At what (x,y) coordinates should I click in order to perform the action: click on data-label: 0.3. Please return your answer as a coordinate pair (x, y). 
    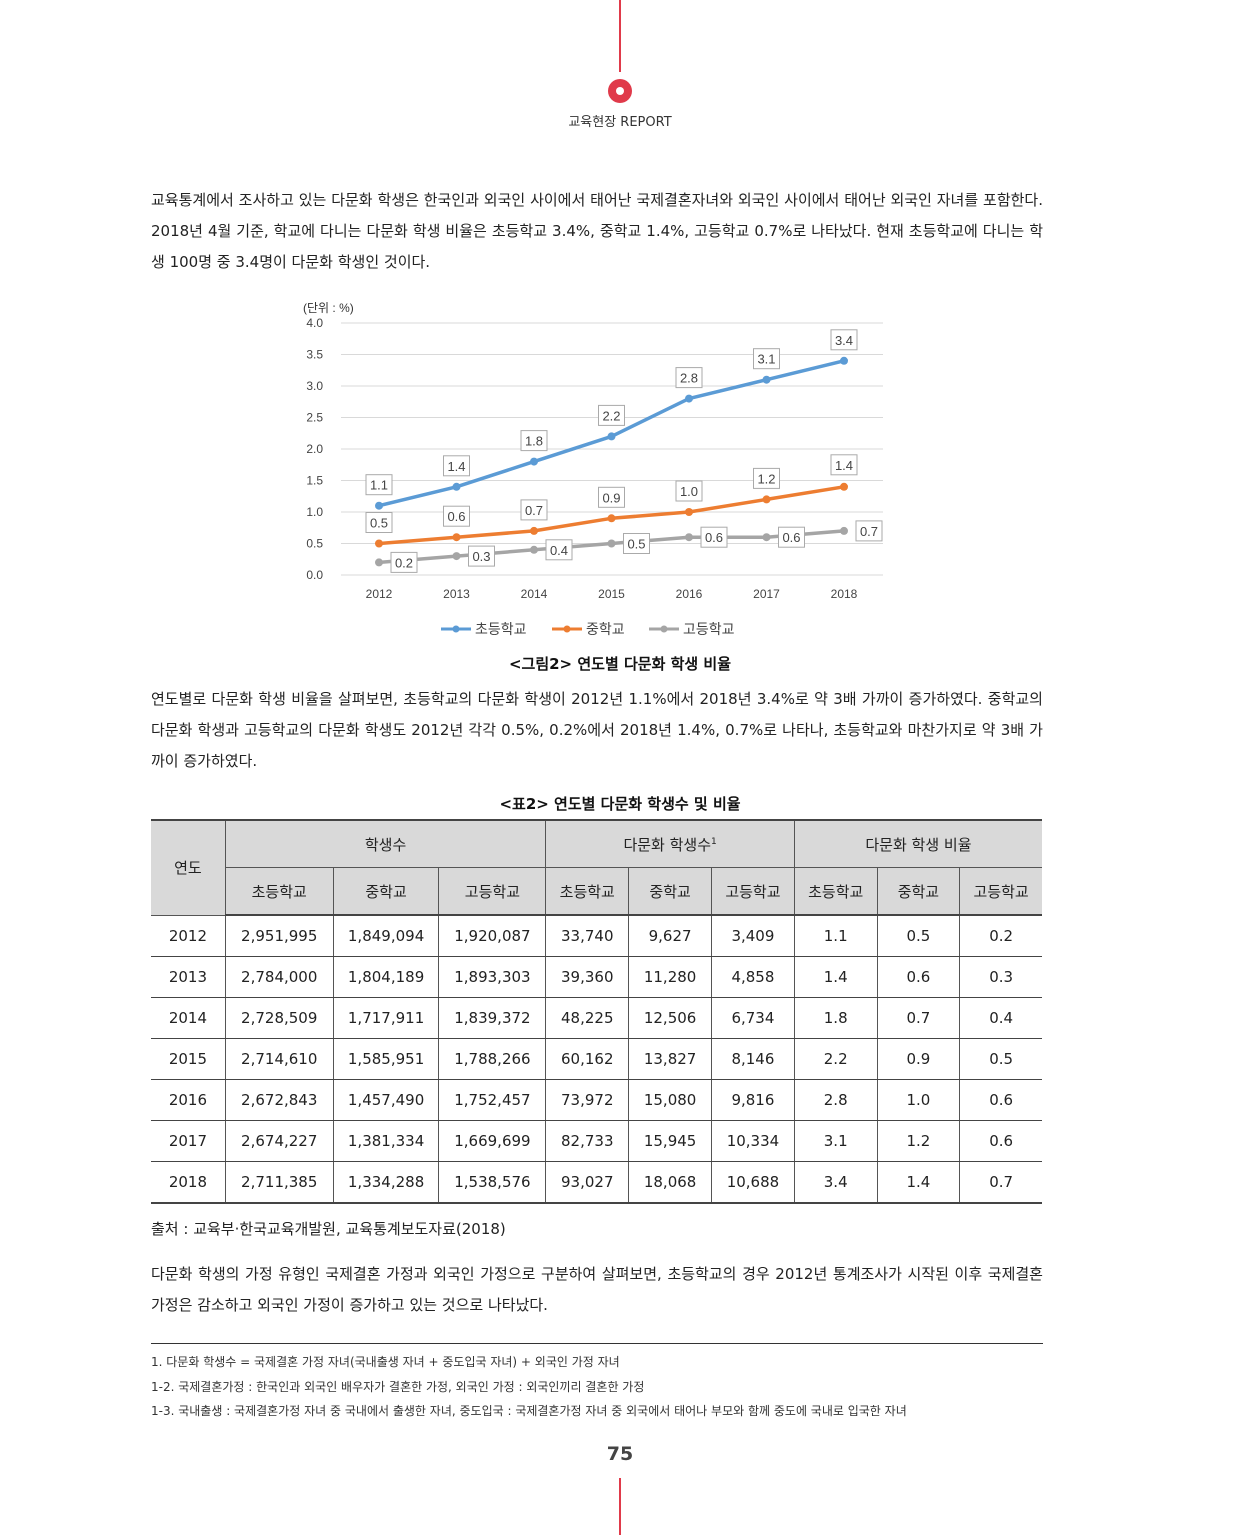
    Looking at the image, I should click on (481, 556).